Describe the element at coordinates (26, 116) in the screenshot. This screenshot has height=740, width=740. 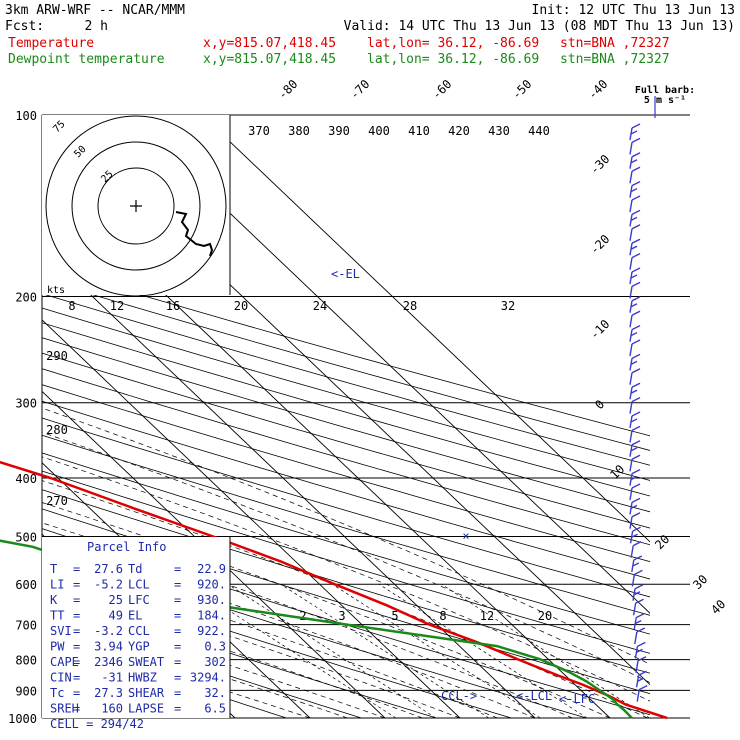
I see `pressure-tick-label: 100` at that location.